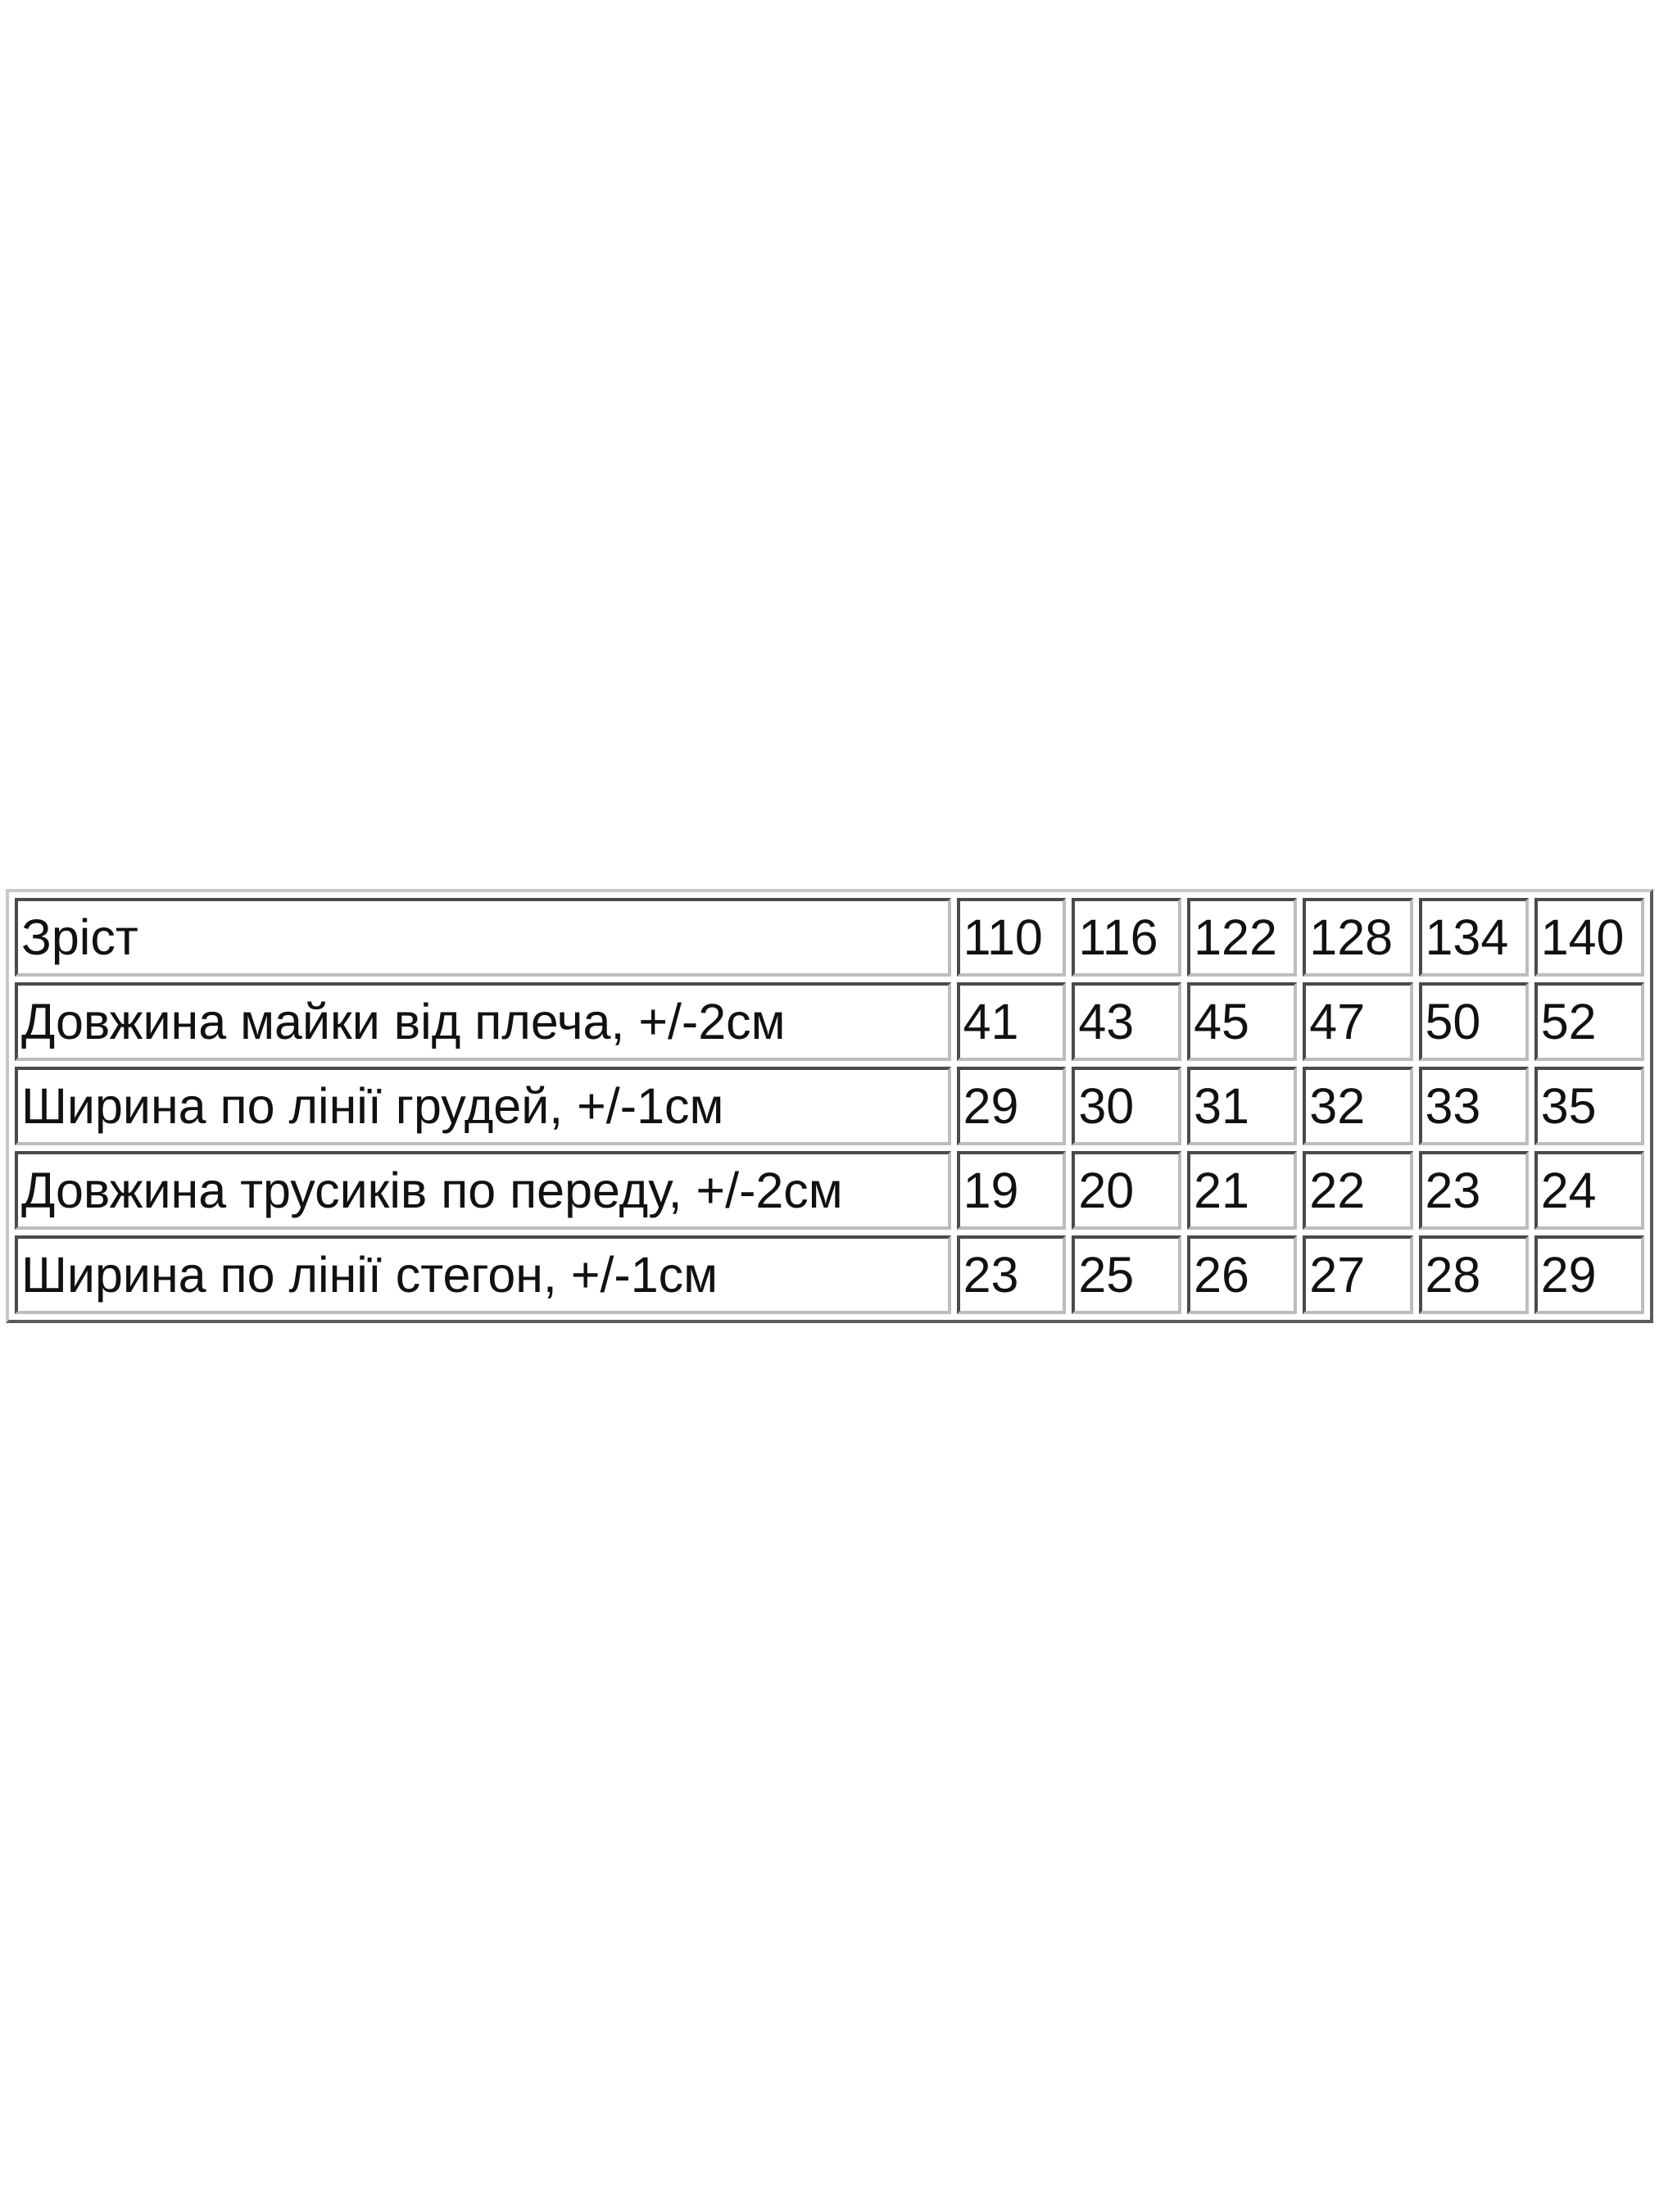 The height and width of the screenshot is (2212, 1659). I want to click on value-cell: 45, so click(1242, 1021).